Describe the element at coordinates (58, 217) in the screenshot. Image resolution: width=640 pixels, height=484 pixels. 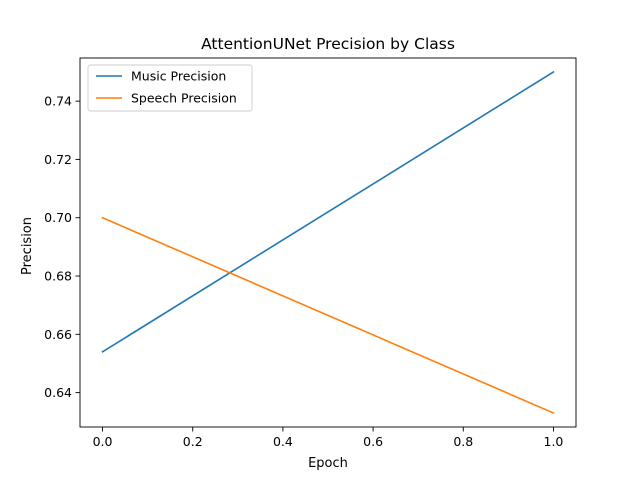
I see `y-tick-label: 0.70` at that location.